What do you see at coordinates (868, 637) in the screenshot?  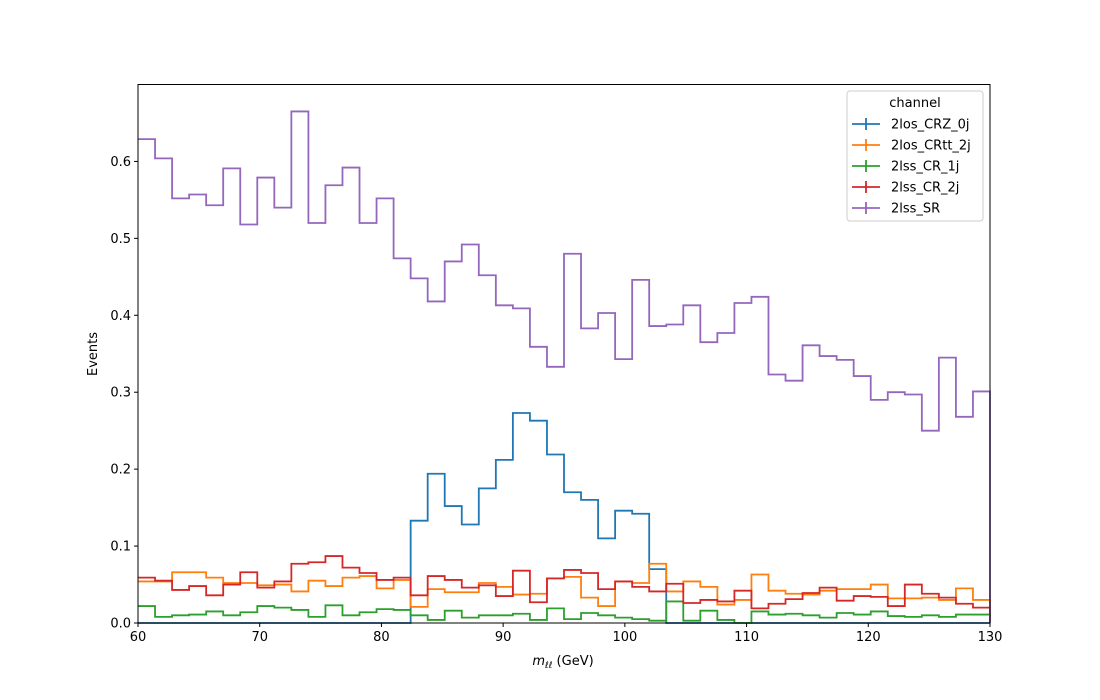 I see `x-tick-label: 120` at bounding box center [868, 637].